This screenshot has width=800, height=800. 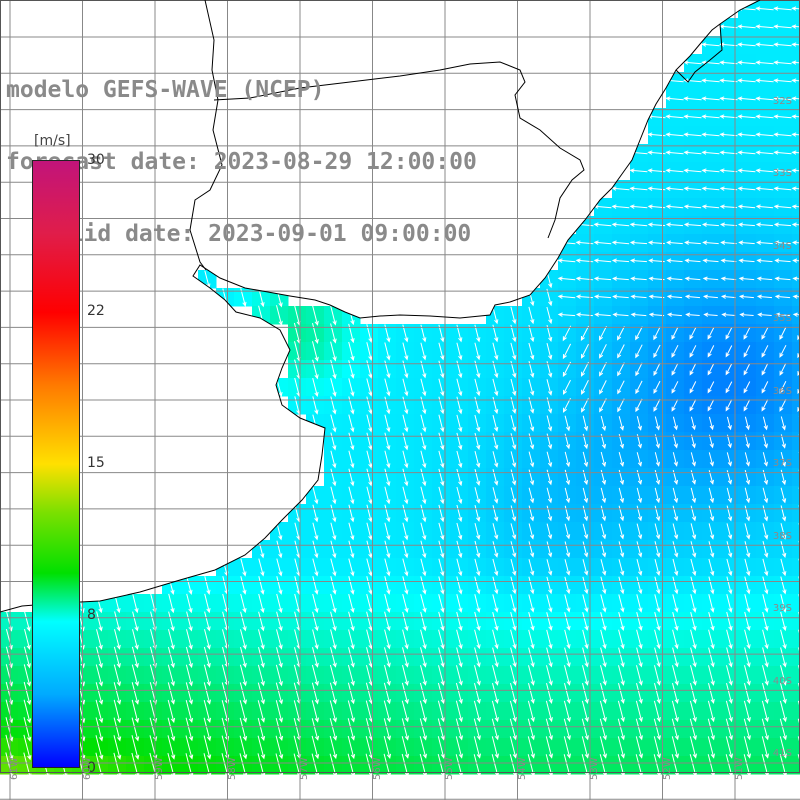 What do you see at coordinates (449, 768) in the screenshot?
I see `lon-label-55w: 55W` at bounding box center [449, 768].